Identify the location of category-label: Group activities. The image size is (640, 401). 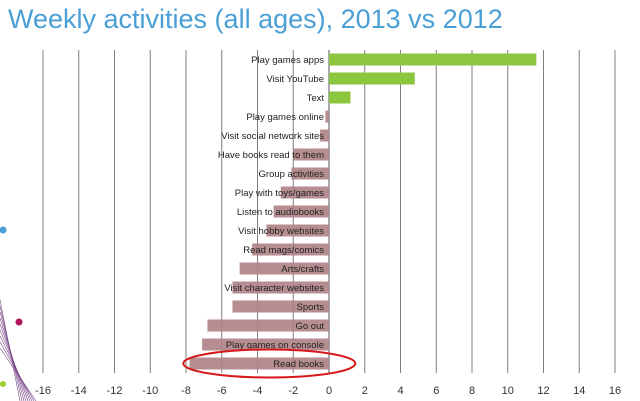
(292, 174).